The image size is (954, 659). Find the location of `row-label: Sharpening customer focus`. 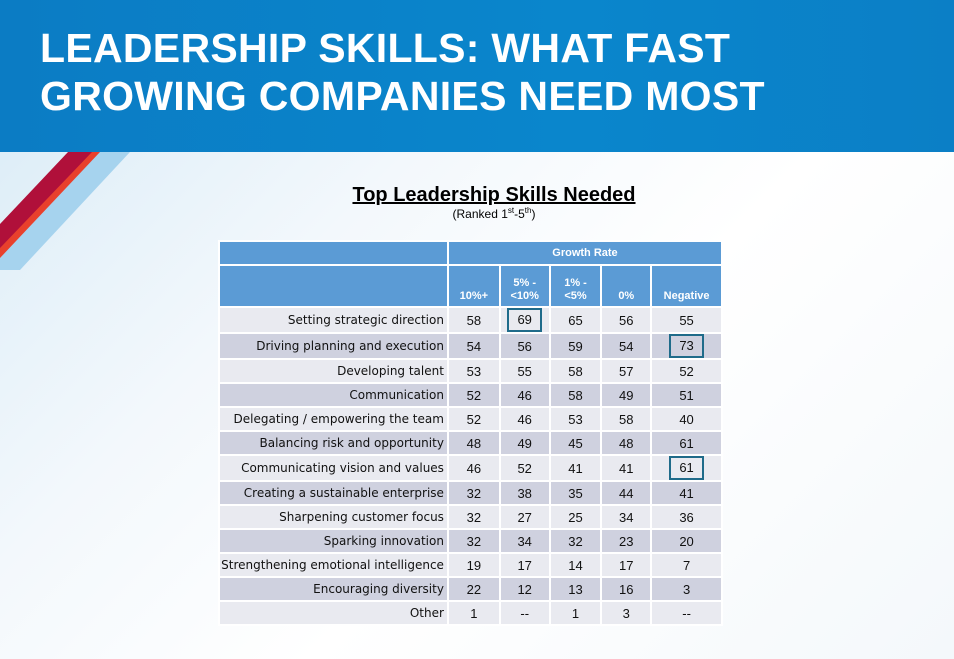

row-label: Sharpening customer focus is located at coordinates (333, 517).